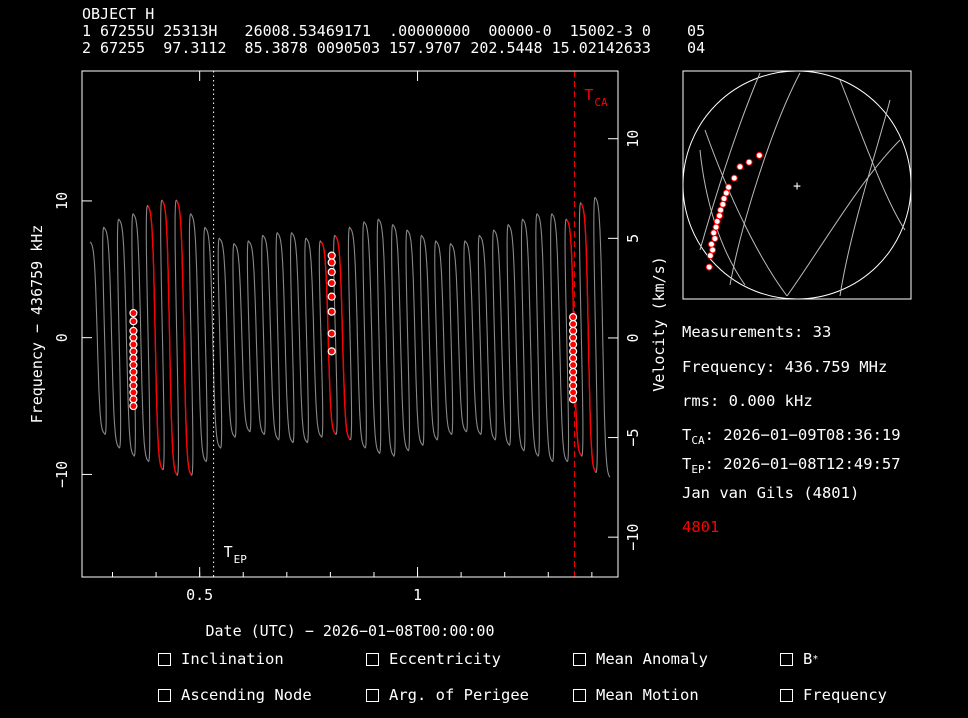 The width and height of the screenshot is (968, 718). Describe the element at coordinates (37, 324) in the screenshot. I see `y-axis-label-left: Frequency − 436759 kHz` at that location.